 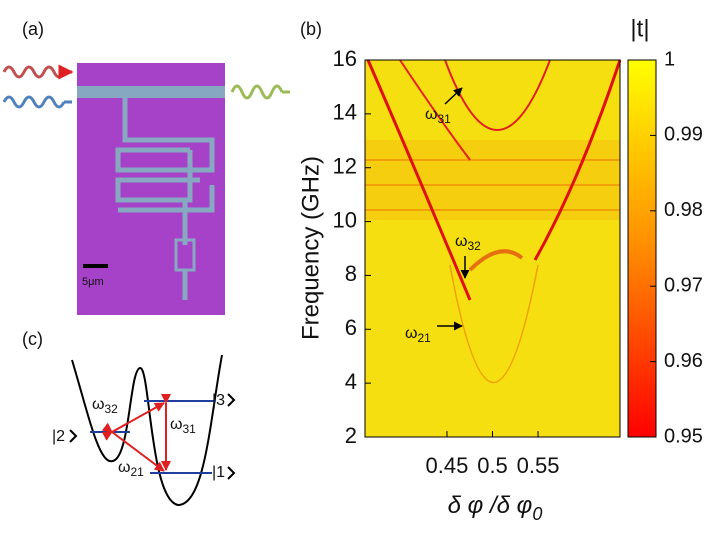 I want to click on y-tick-label: 2, so click(x=351, y=435).